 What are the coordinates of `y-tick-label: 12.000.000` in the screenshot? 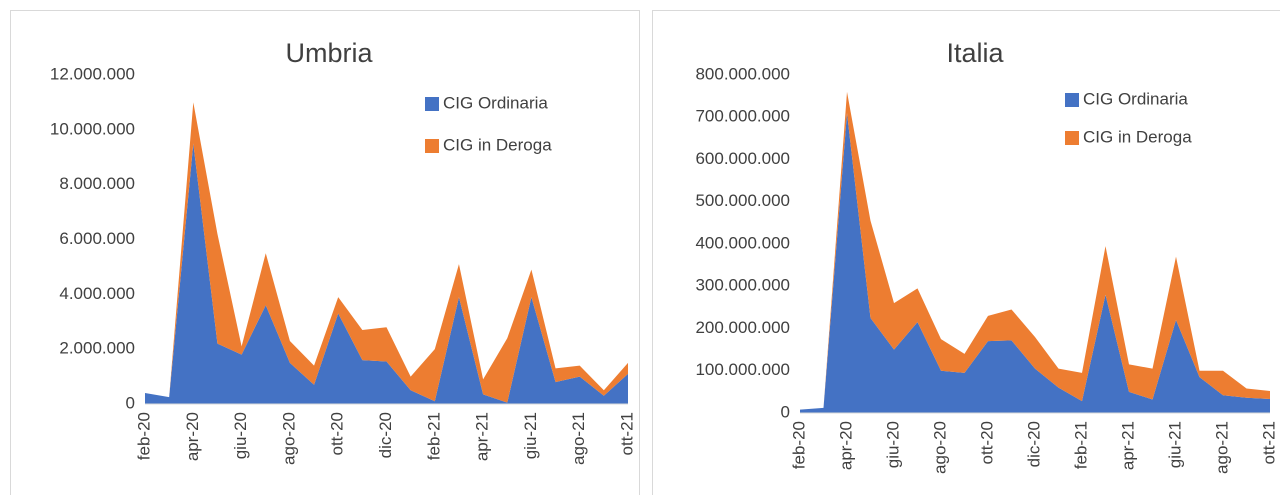 It's located at (92, 73).